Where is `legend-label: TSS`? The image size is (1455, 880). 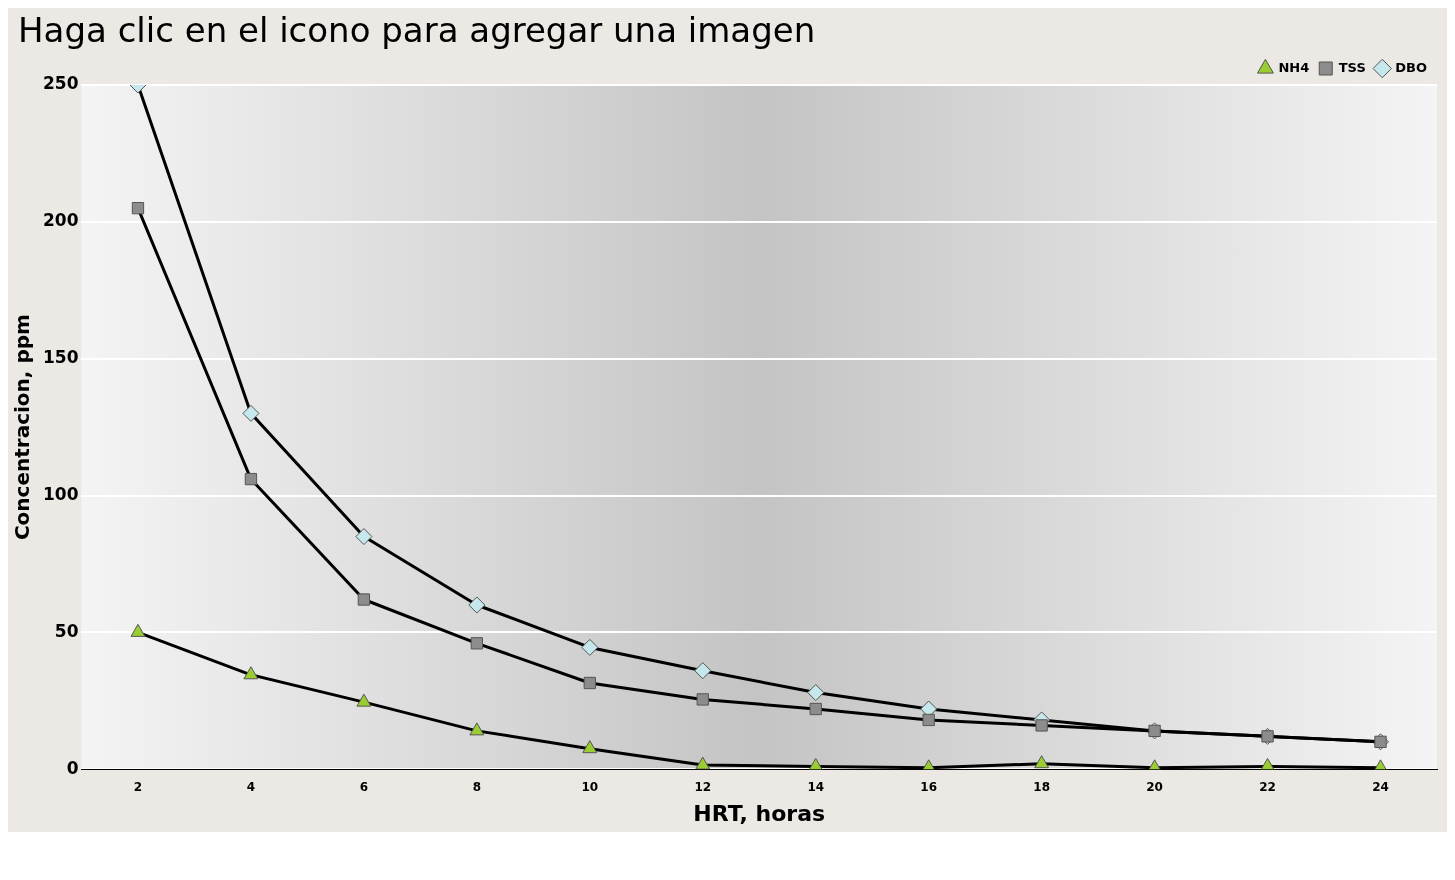
legend-label: TSS is located at coordinates (1352, 67).